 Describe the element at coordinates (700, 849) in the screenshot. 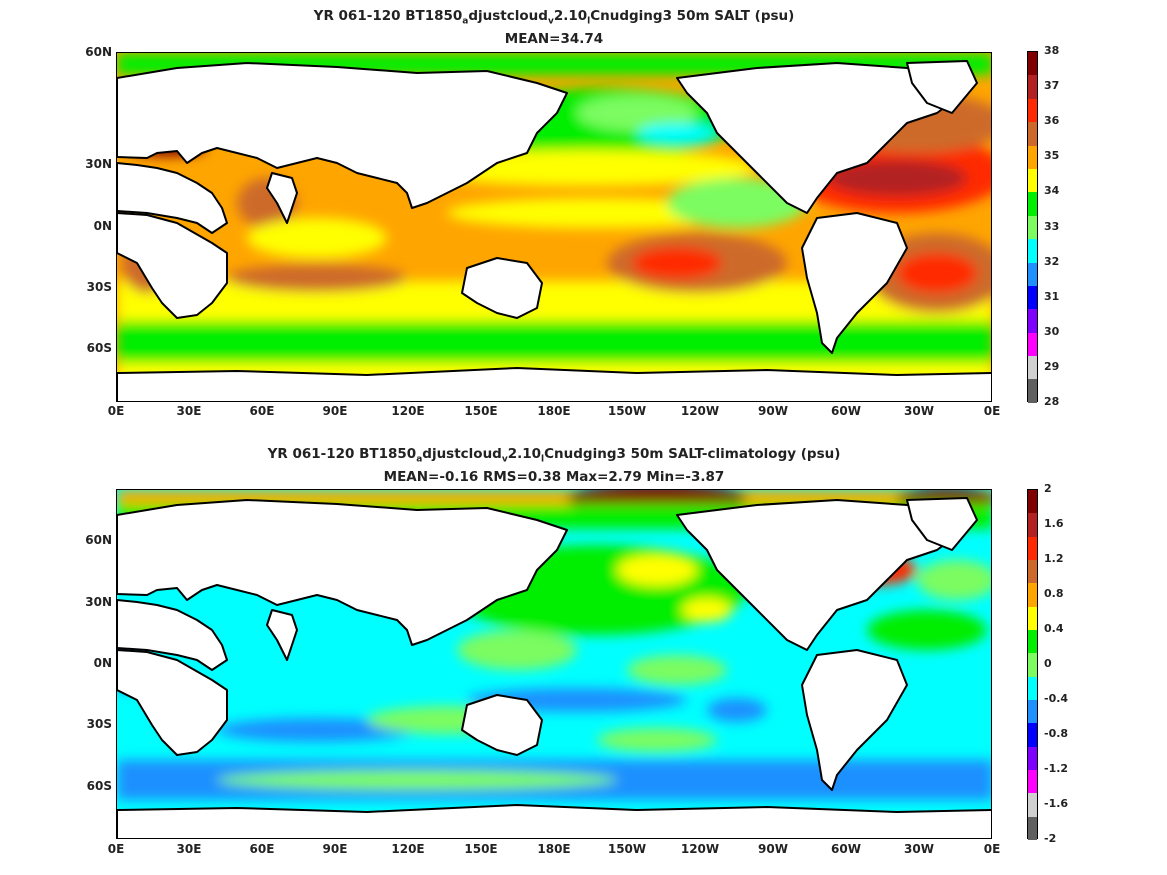

I see `panel2-lon-label: 120W` at that location.